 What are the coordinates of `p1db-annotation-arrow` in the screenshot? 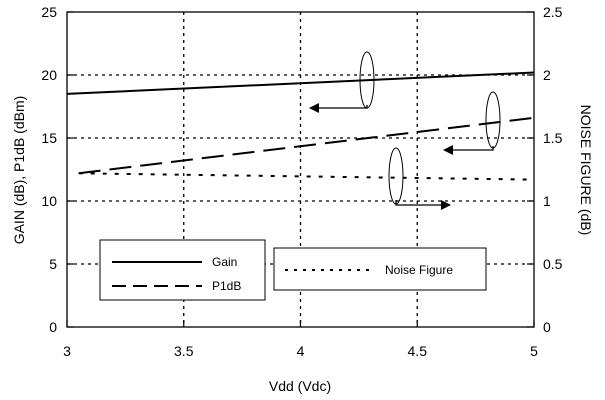 It's located at (468, 150).